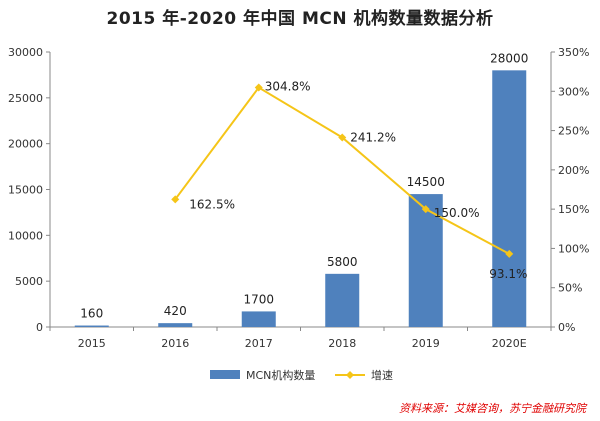 This screenshot has width=600, height=421. Describe the element at coordinates (342, 262) in the screenshot. I see `bar-value-label: 5800` at that location.